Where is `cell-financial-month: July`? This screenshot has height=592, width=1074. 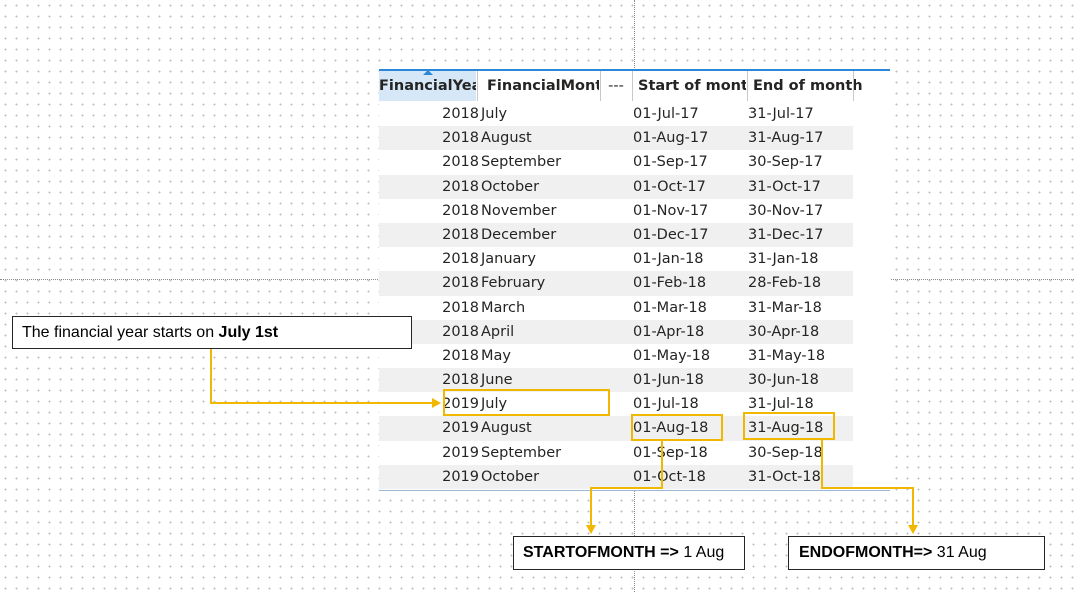
cell-financial-month: July is located at coordinates (494, 114).